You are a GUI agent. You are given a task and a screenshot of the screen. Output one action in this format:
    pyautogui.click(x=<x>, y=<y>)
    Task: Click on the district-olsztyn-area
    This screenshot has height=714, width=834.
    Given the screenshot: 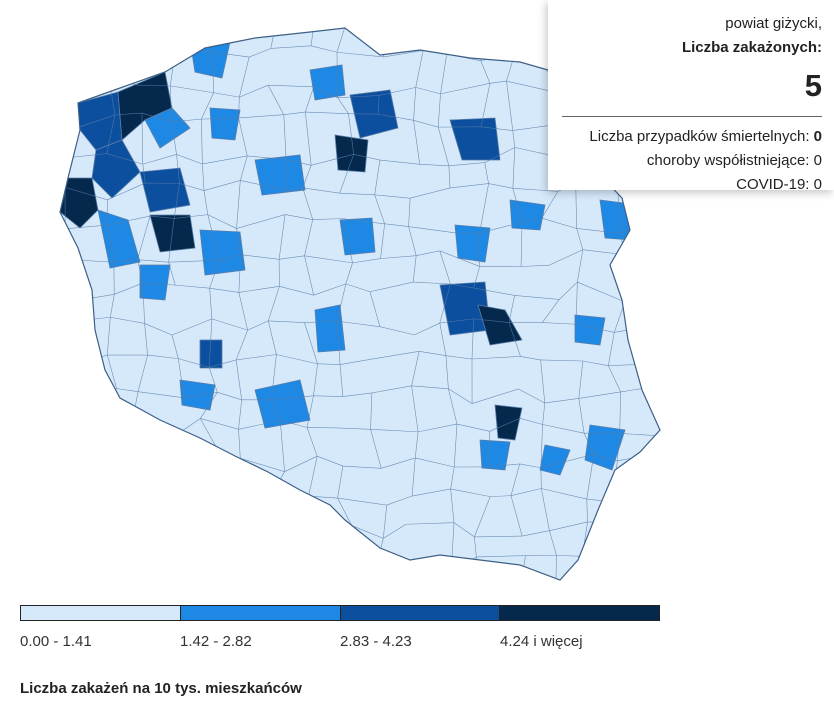 What is the action you would take?
    pyautogui.click(x=475, y=139)
    